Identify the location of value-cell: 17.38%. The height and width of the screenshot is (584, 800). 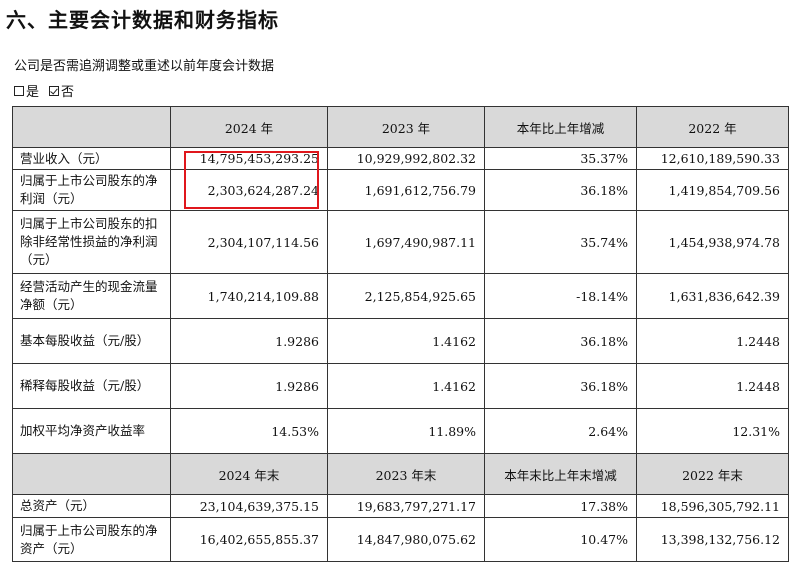
(560, 506).